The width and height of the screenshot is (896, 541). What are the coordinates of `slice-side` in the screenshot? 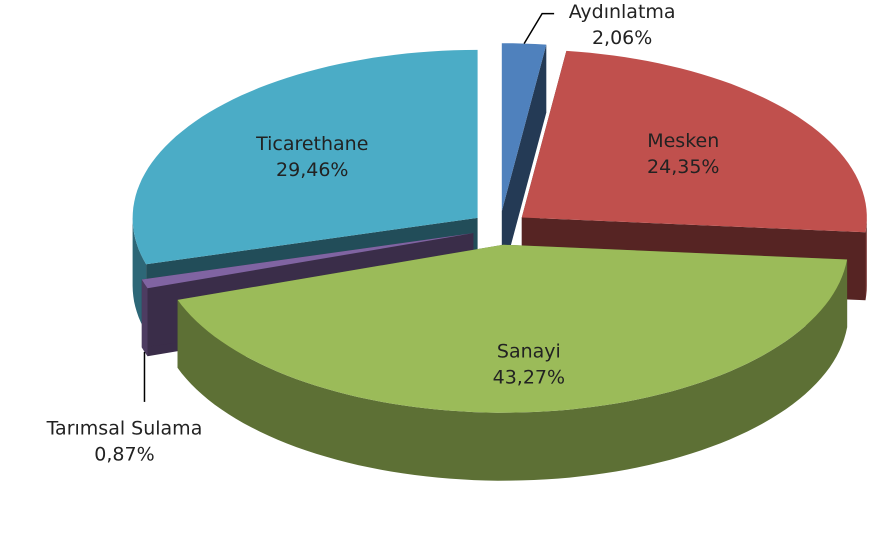 It's located at (524, 162).